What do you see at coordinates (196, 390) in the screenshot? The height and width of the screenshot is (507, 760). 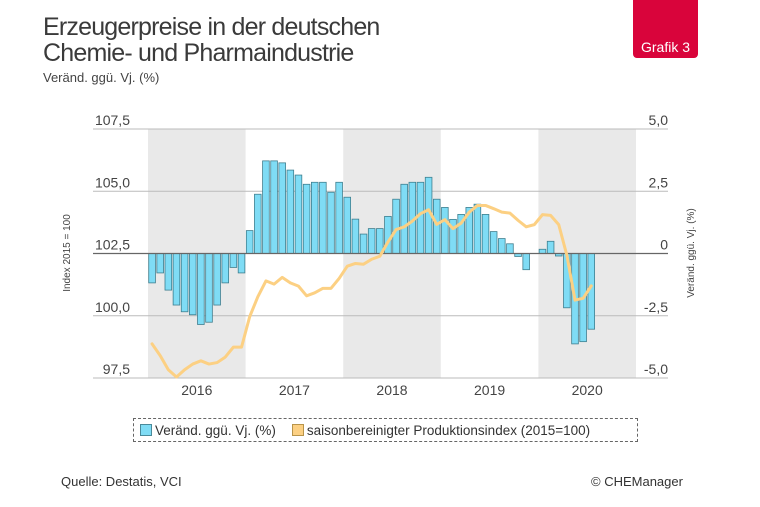 I see `year-label: 2016` at bounding box center [196, 390].